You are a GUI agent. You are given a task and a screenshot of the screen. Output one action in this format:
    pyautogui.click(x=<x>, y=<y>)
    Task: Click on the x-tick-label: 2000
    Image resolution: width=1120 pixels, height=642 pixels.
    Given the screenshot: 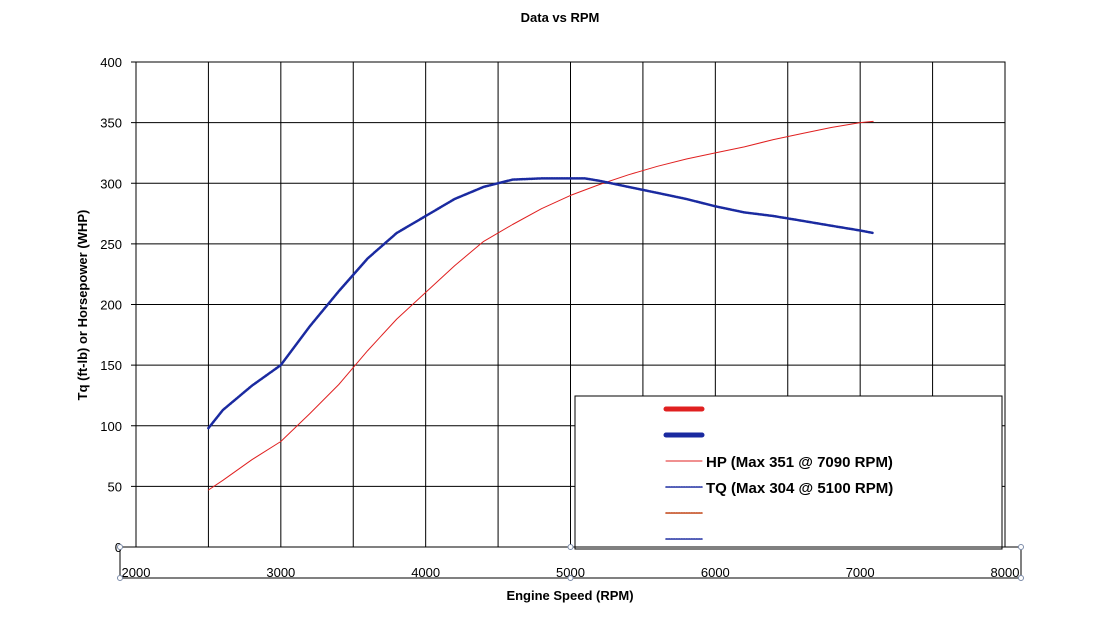 What is the action you would take?
    pyautogui.click(x=136, y=572)
    